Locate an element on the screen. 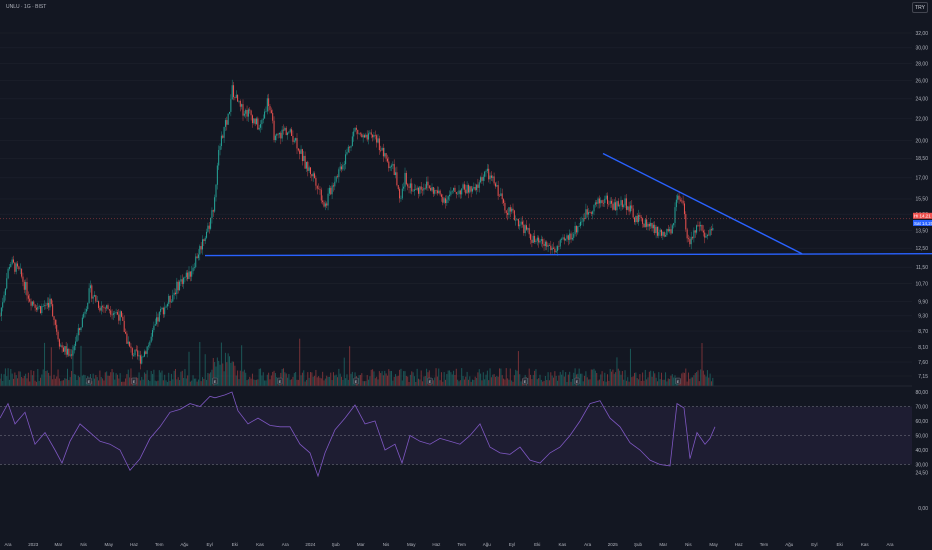 This screenshot has height=550, width=932. symbol-title: UNLU · 1G · BIST is located at coordinates (26, 7).